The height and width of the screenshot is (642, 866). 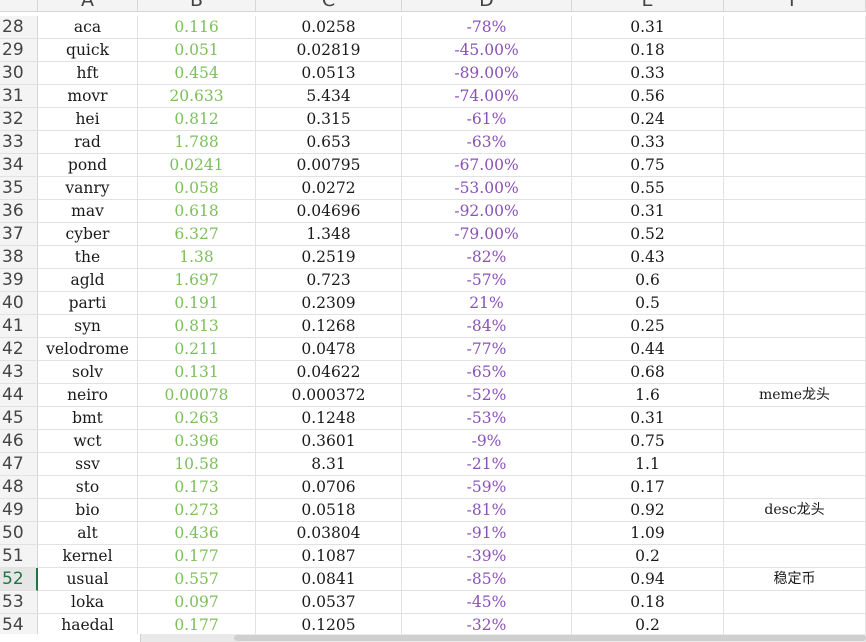 What do you see at coordinates (19, 96) in the screenshot?
I see `row-header: 31` at bounding box center [19, 96].